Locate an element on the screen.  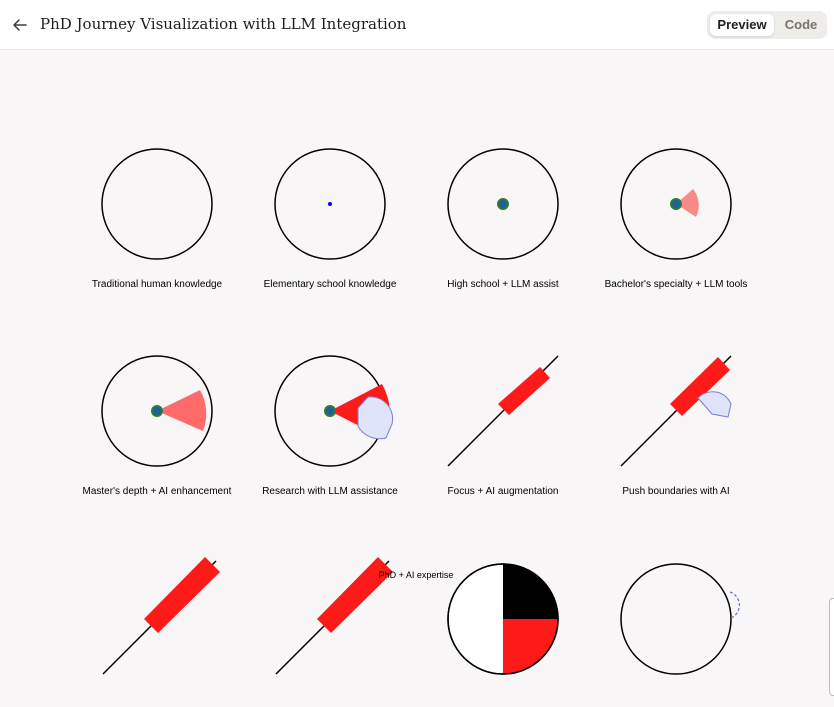
dashed-boundary-arc is located at coordinates (734, 605).